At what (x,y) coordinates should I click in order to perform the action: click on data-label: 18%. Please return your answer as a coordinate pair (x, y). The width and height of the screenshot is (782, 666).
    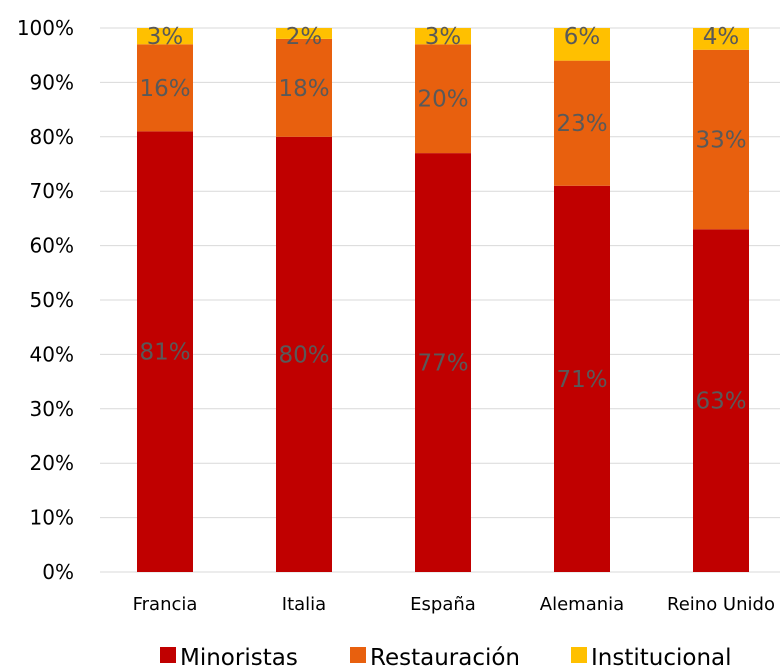
    Looking at the image, I should click on (303, 89).